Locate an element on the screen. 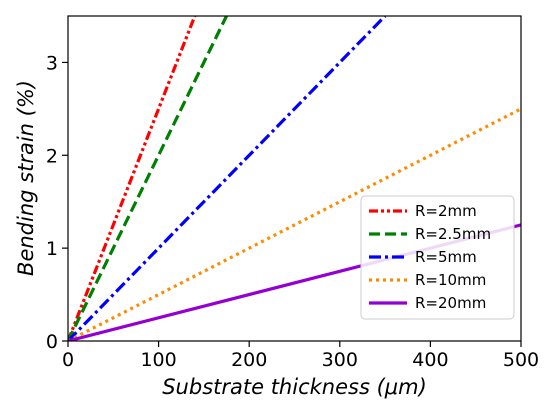  legend: R=2mm R=2.5mm R=5mm R=10mm R=20mm is located at coordinates (437, 257).